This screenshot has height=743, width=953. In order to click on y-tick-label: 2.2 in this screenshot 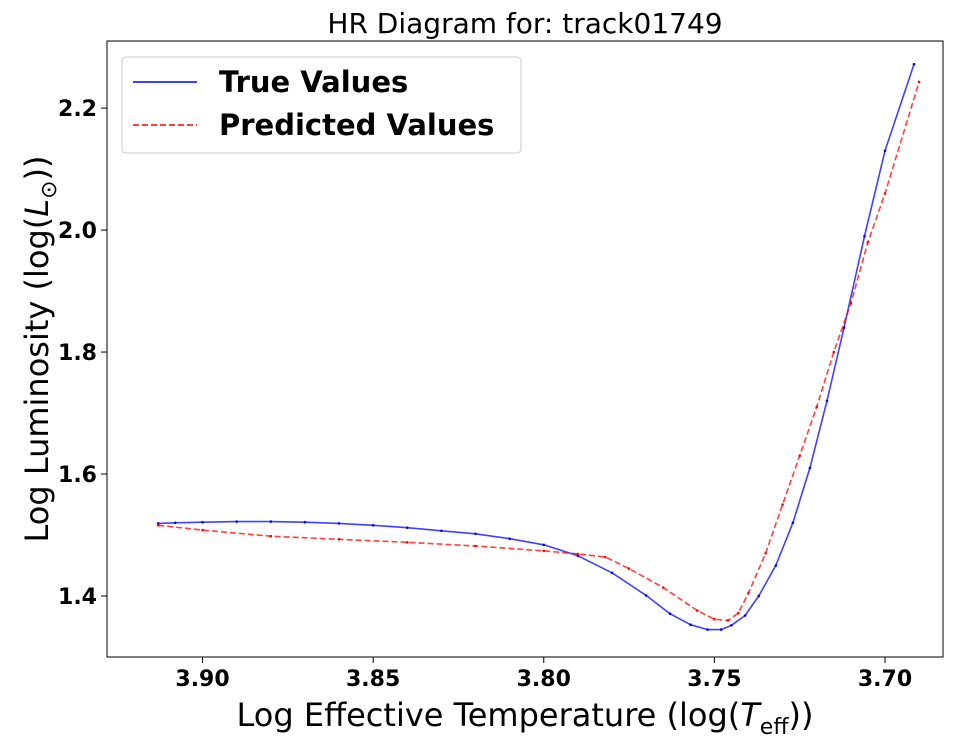, I will do `click(77, 109)`.